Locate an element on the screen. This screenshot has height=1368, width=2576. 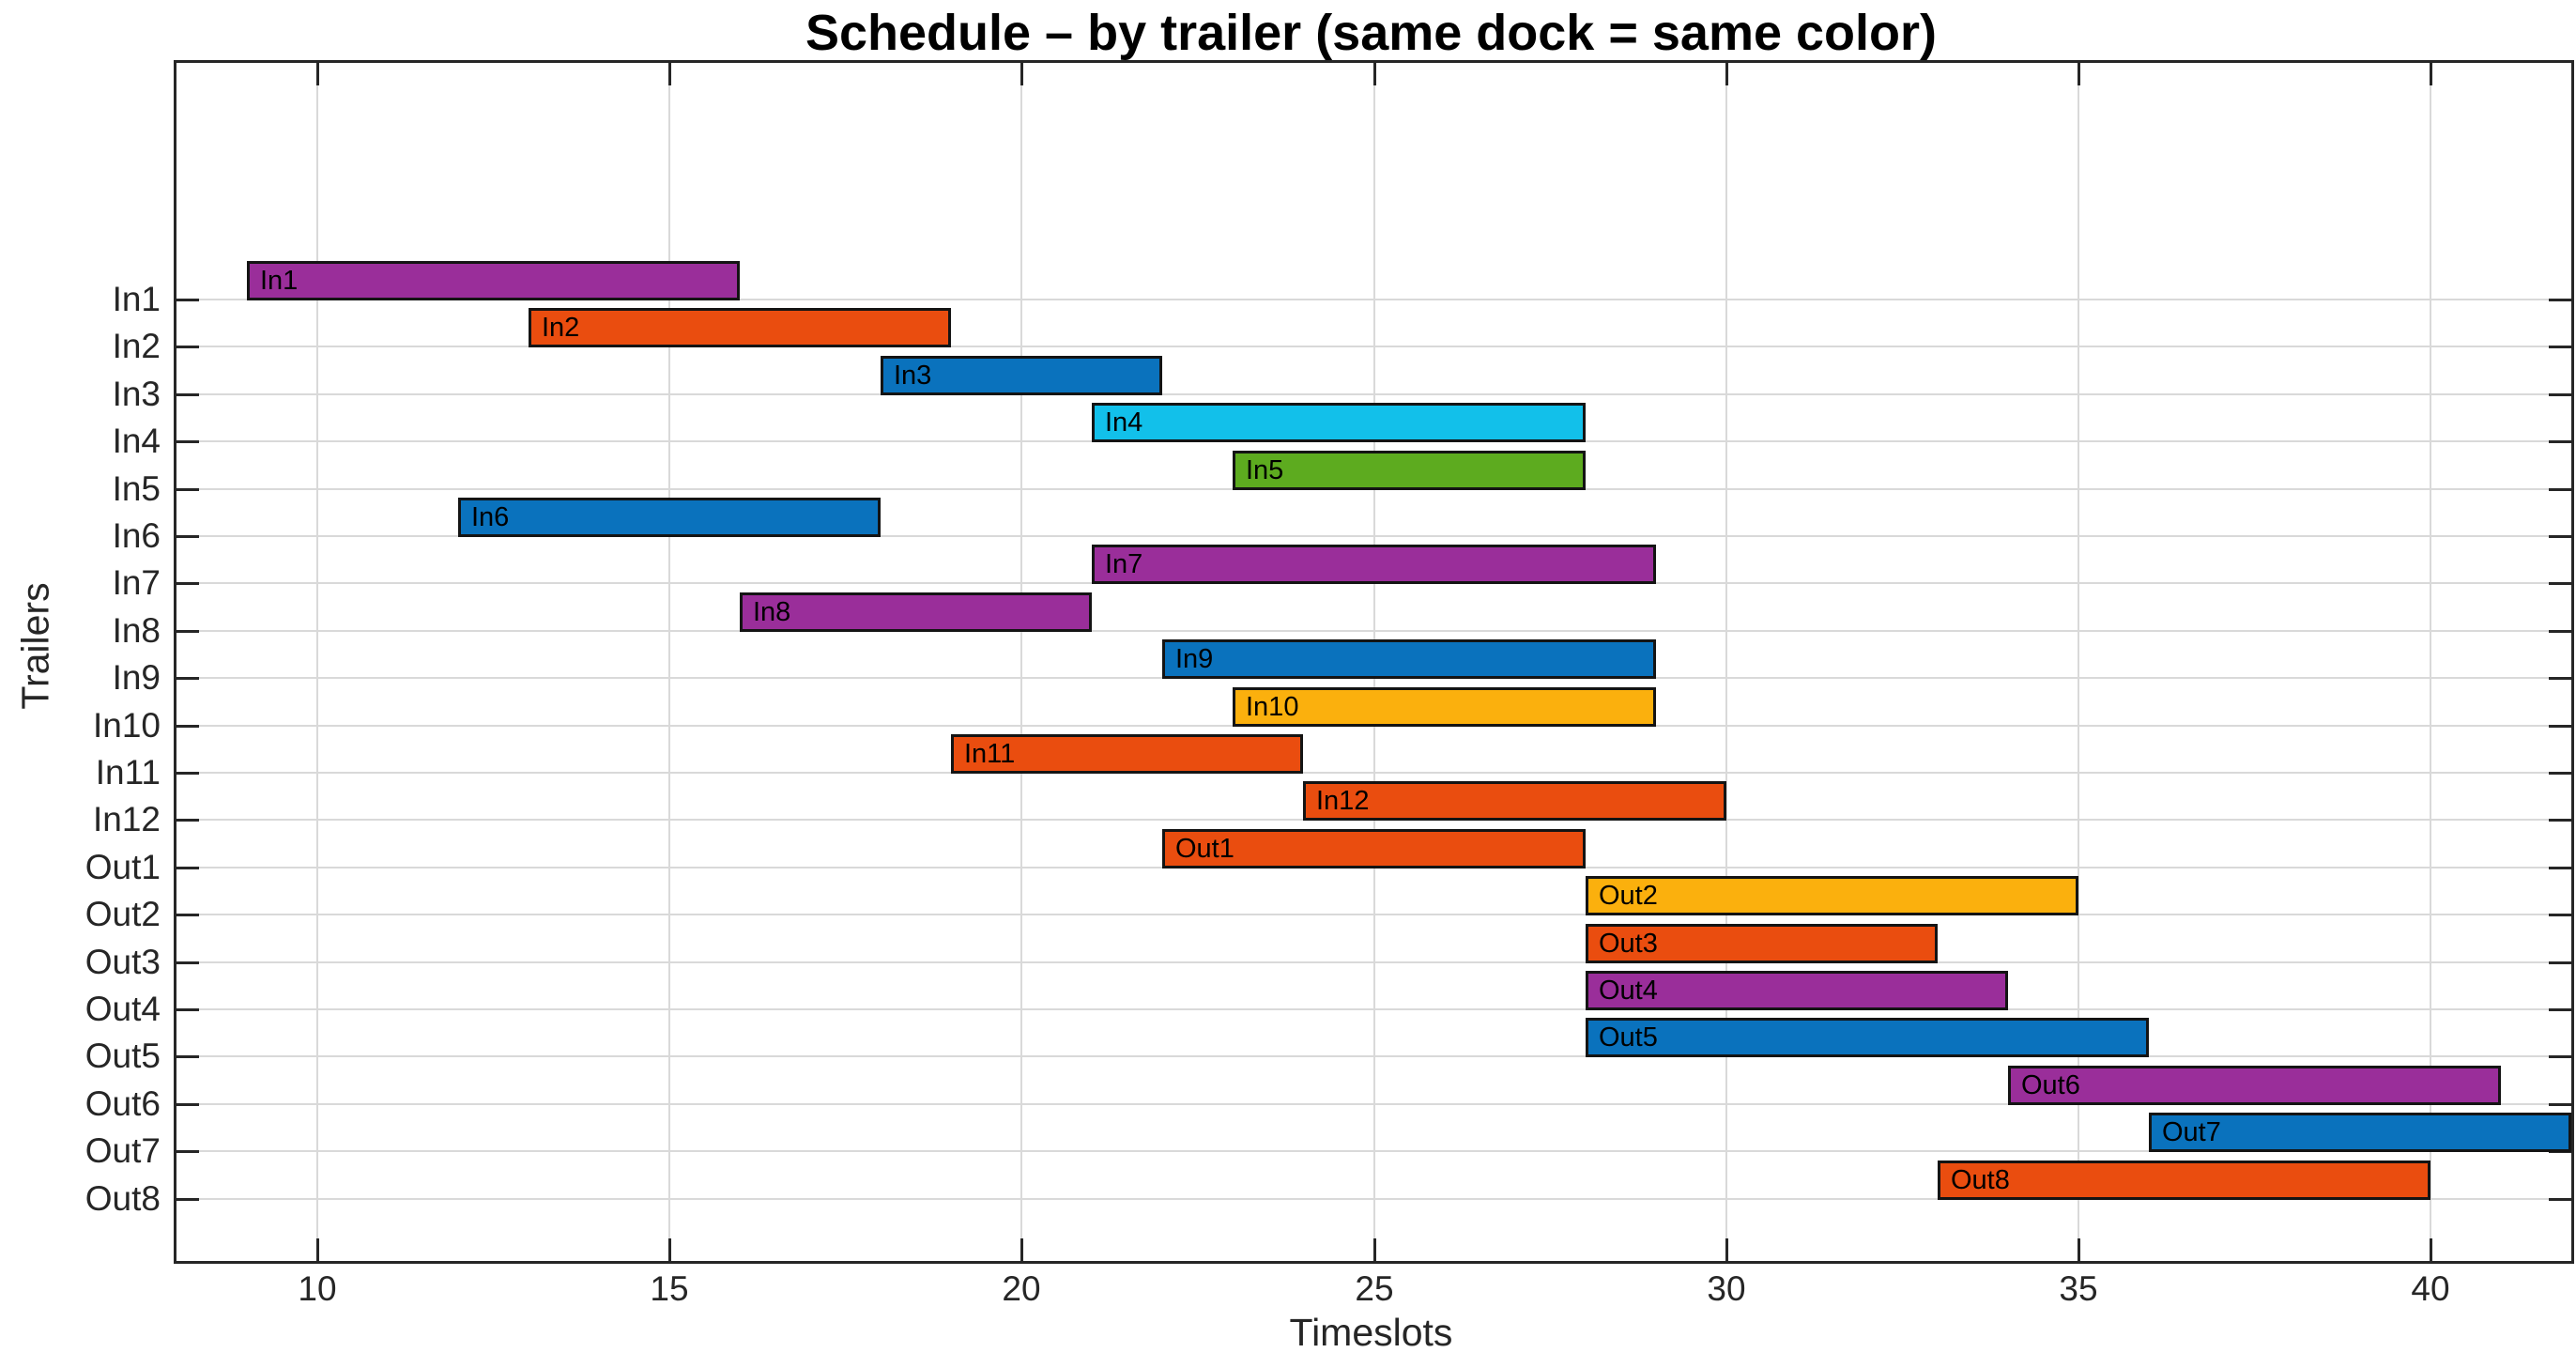
y-tick-mark-right-In8 is located at coordinates (2560, 631).